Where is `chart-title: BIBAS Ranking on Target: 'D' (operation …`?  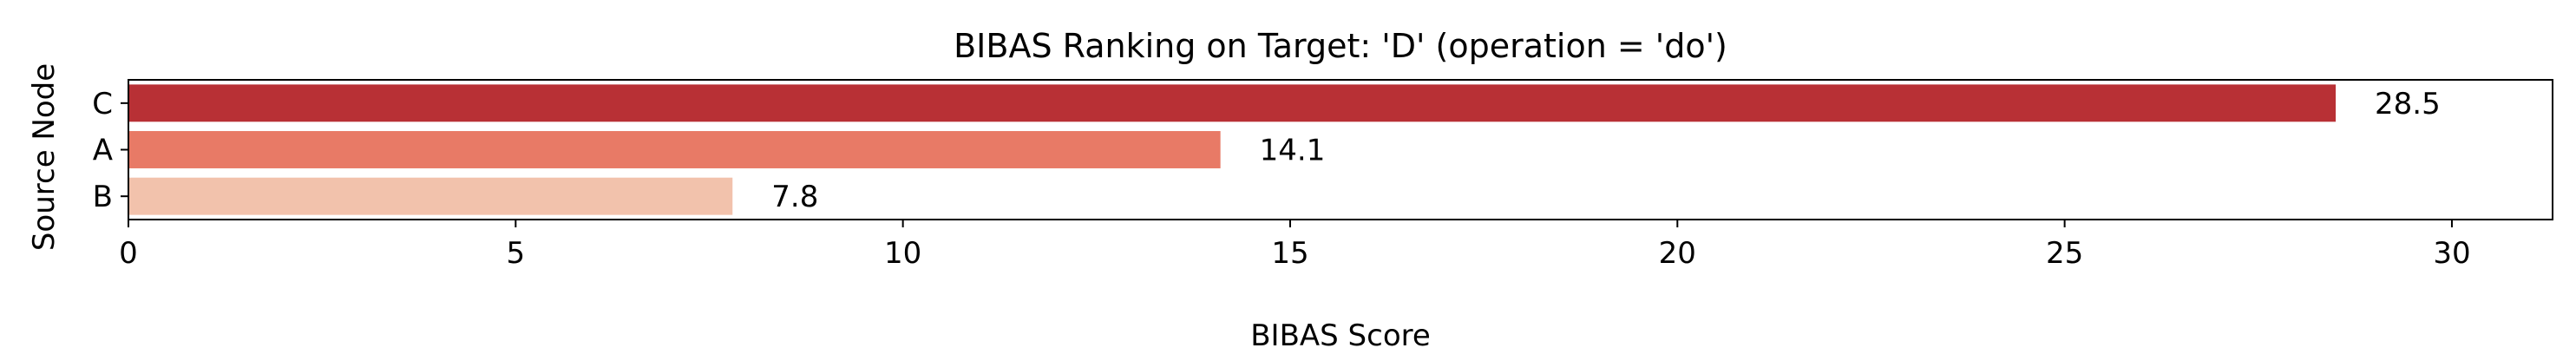
chart-title: BIBAS Ranking on Target: 'D' (operation … is located at coordinates (1340, 46).